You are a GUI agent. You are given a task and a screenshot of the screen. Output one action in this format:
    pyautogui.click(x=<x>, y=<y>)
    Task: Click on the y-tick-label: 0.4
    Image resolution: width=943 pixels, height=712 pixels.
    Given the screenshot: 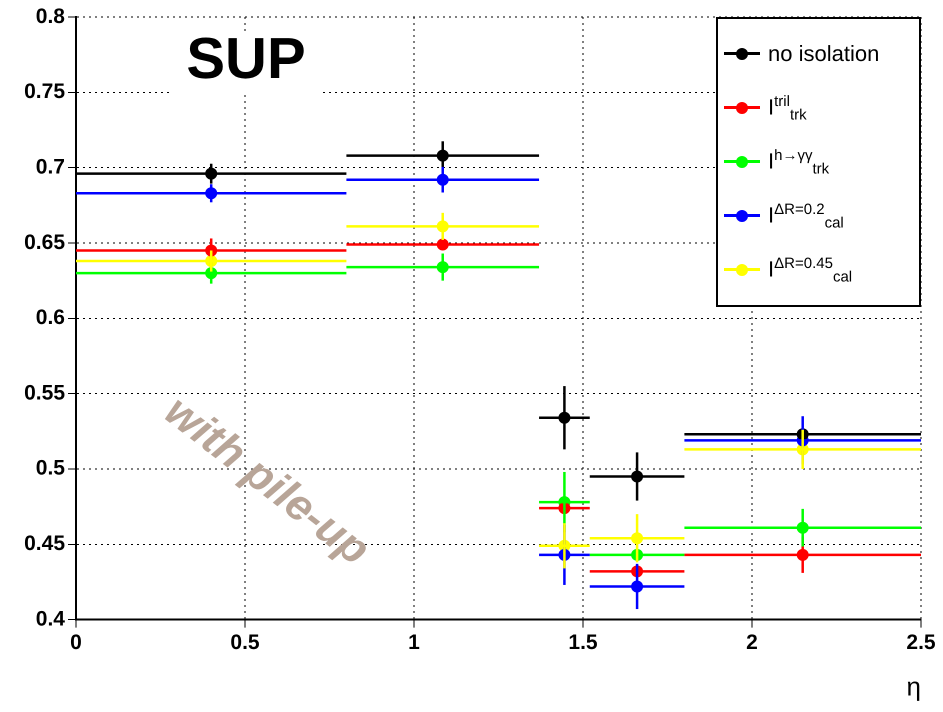 What is the action you would take?
    pyautogui.click(x=51, y=618)
    